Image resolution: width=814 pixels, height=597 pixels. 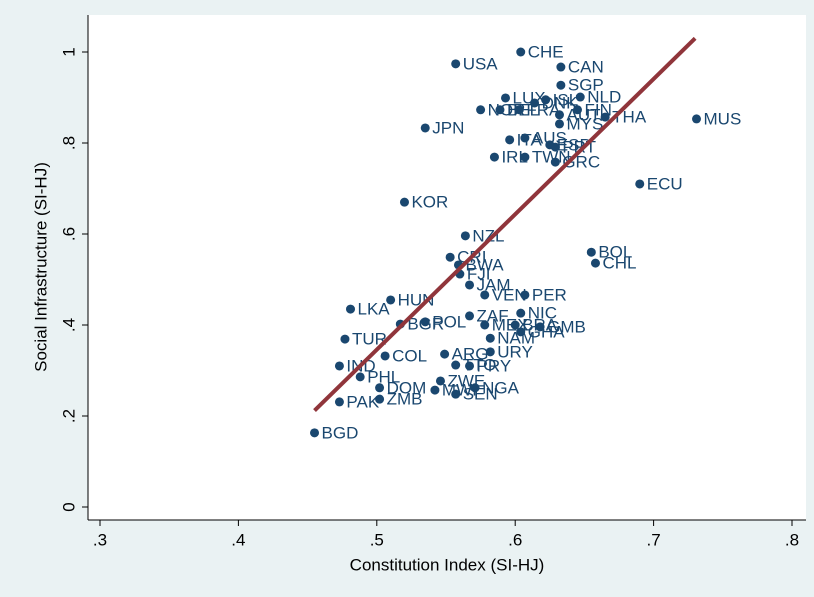 I want to click on point-label: BGR, so click(x=425, y=324).